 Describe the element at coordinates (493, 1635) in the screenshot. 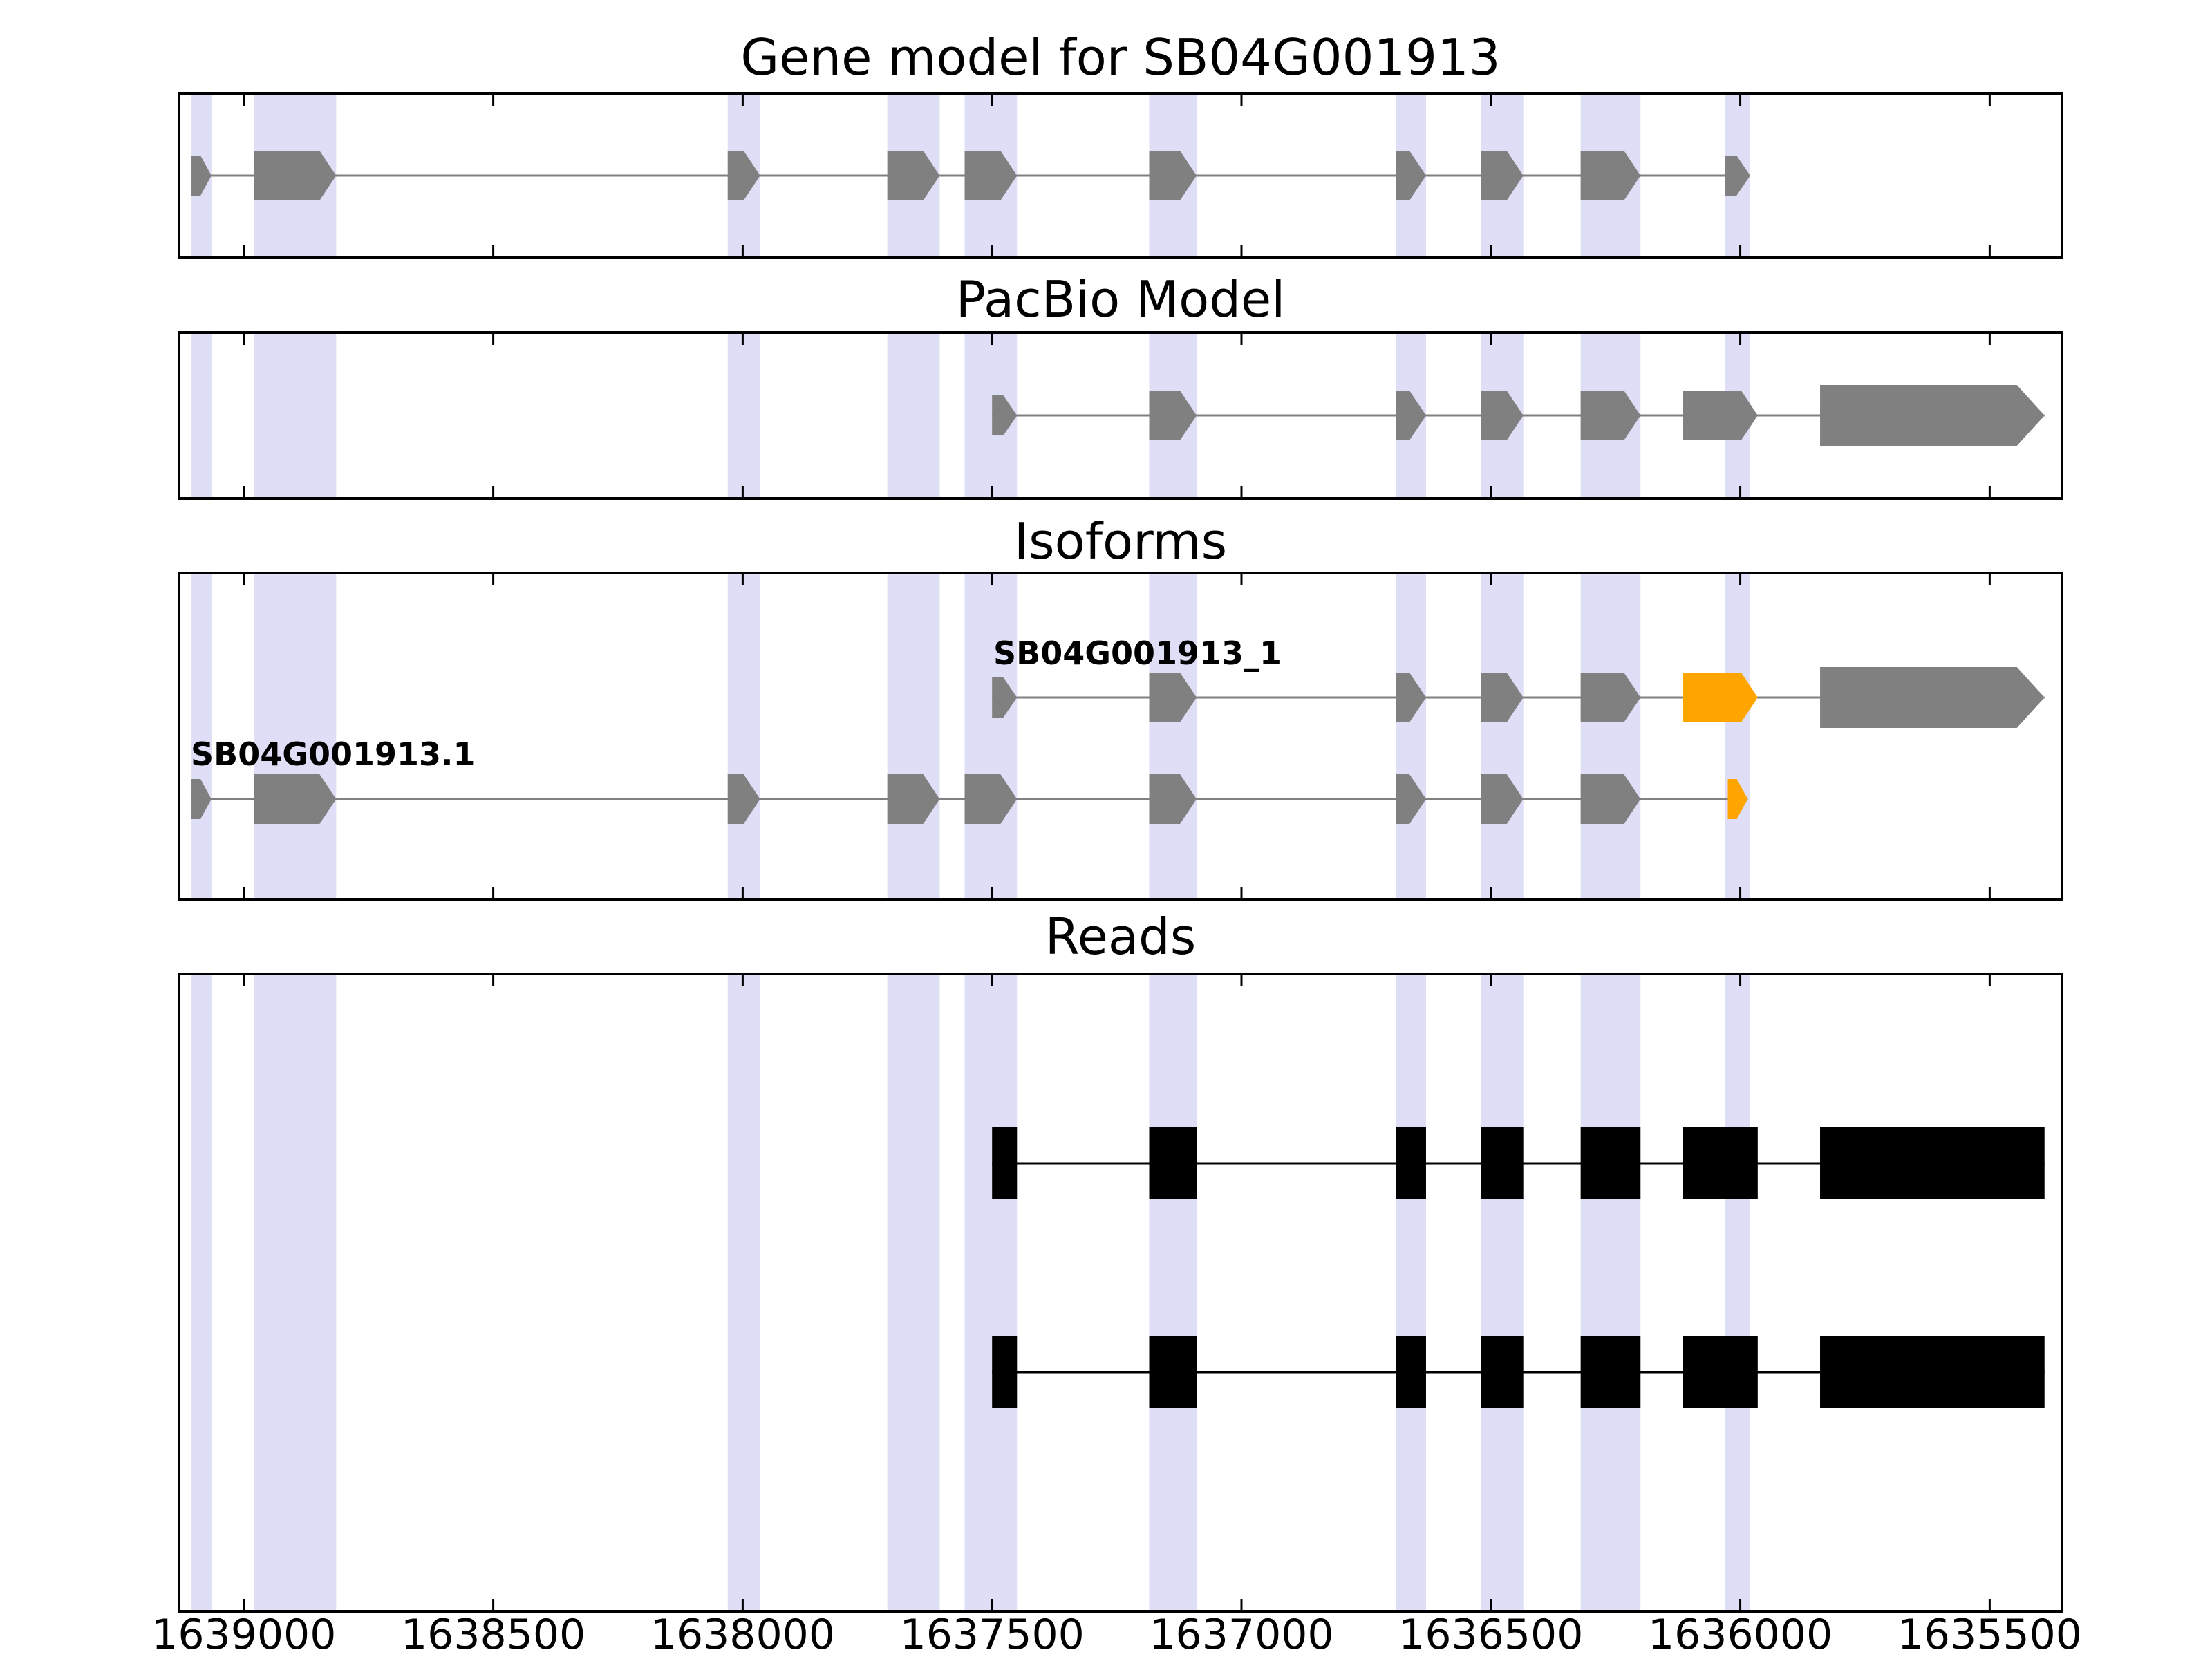

I see `x-tick-label: 1638500` at that location.